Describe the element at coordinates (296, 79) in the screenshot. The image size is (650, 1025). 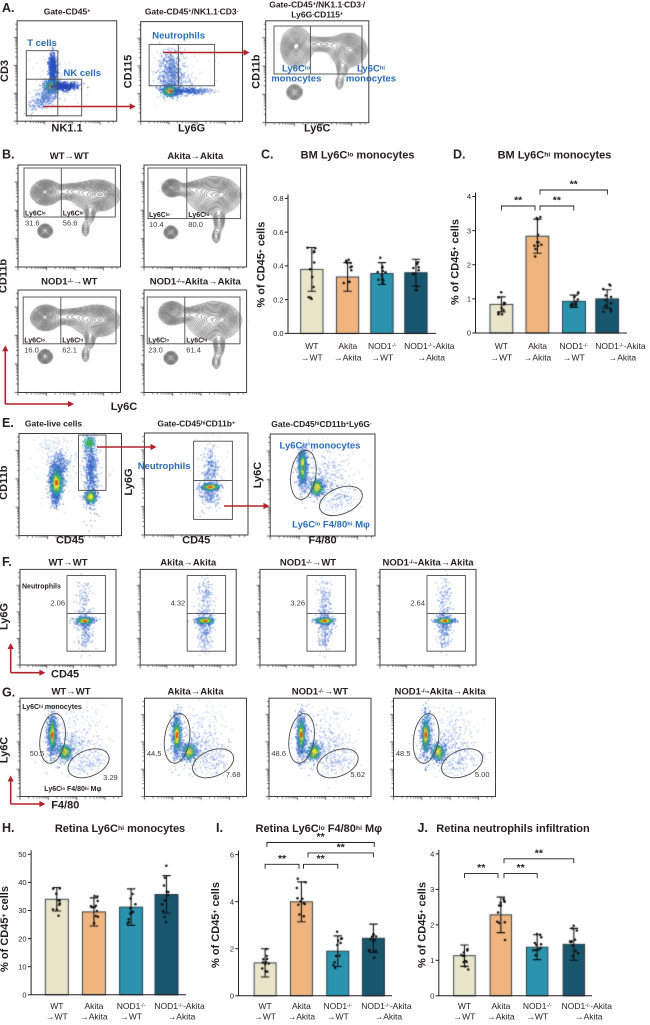
I see `svg-text: monocytes` at that location.